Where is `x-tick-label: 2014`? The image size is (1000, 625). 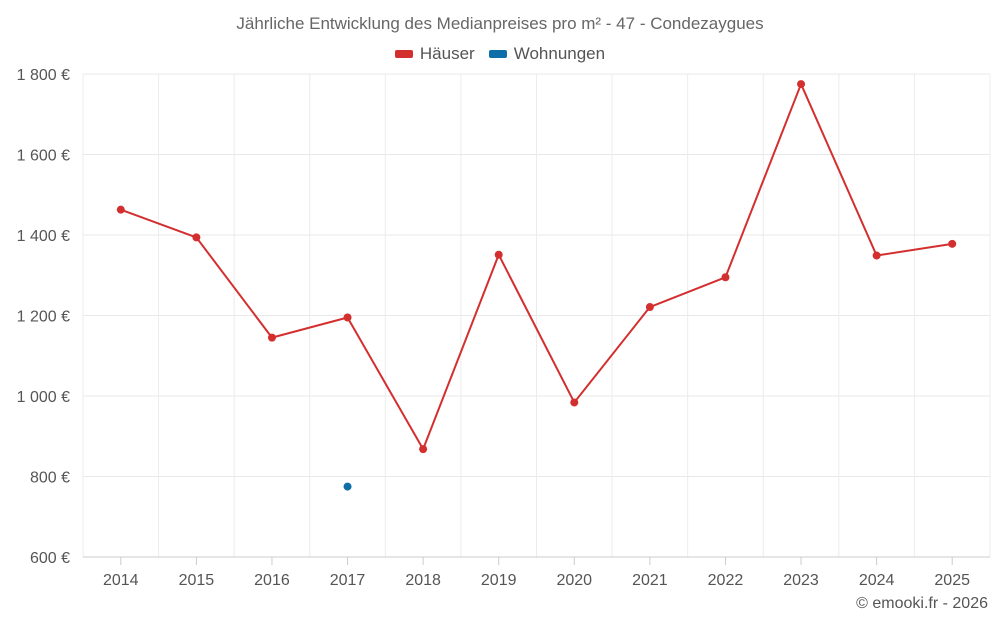 x-tick-label: 2014 is located at coordinates (121, 580).